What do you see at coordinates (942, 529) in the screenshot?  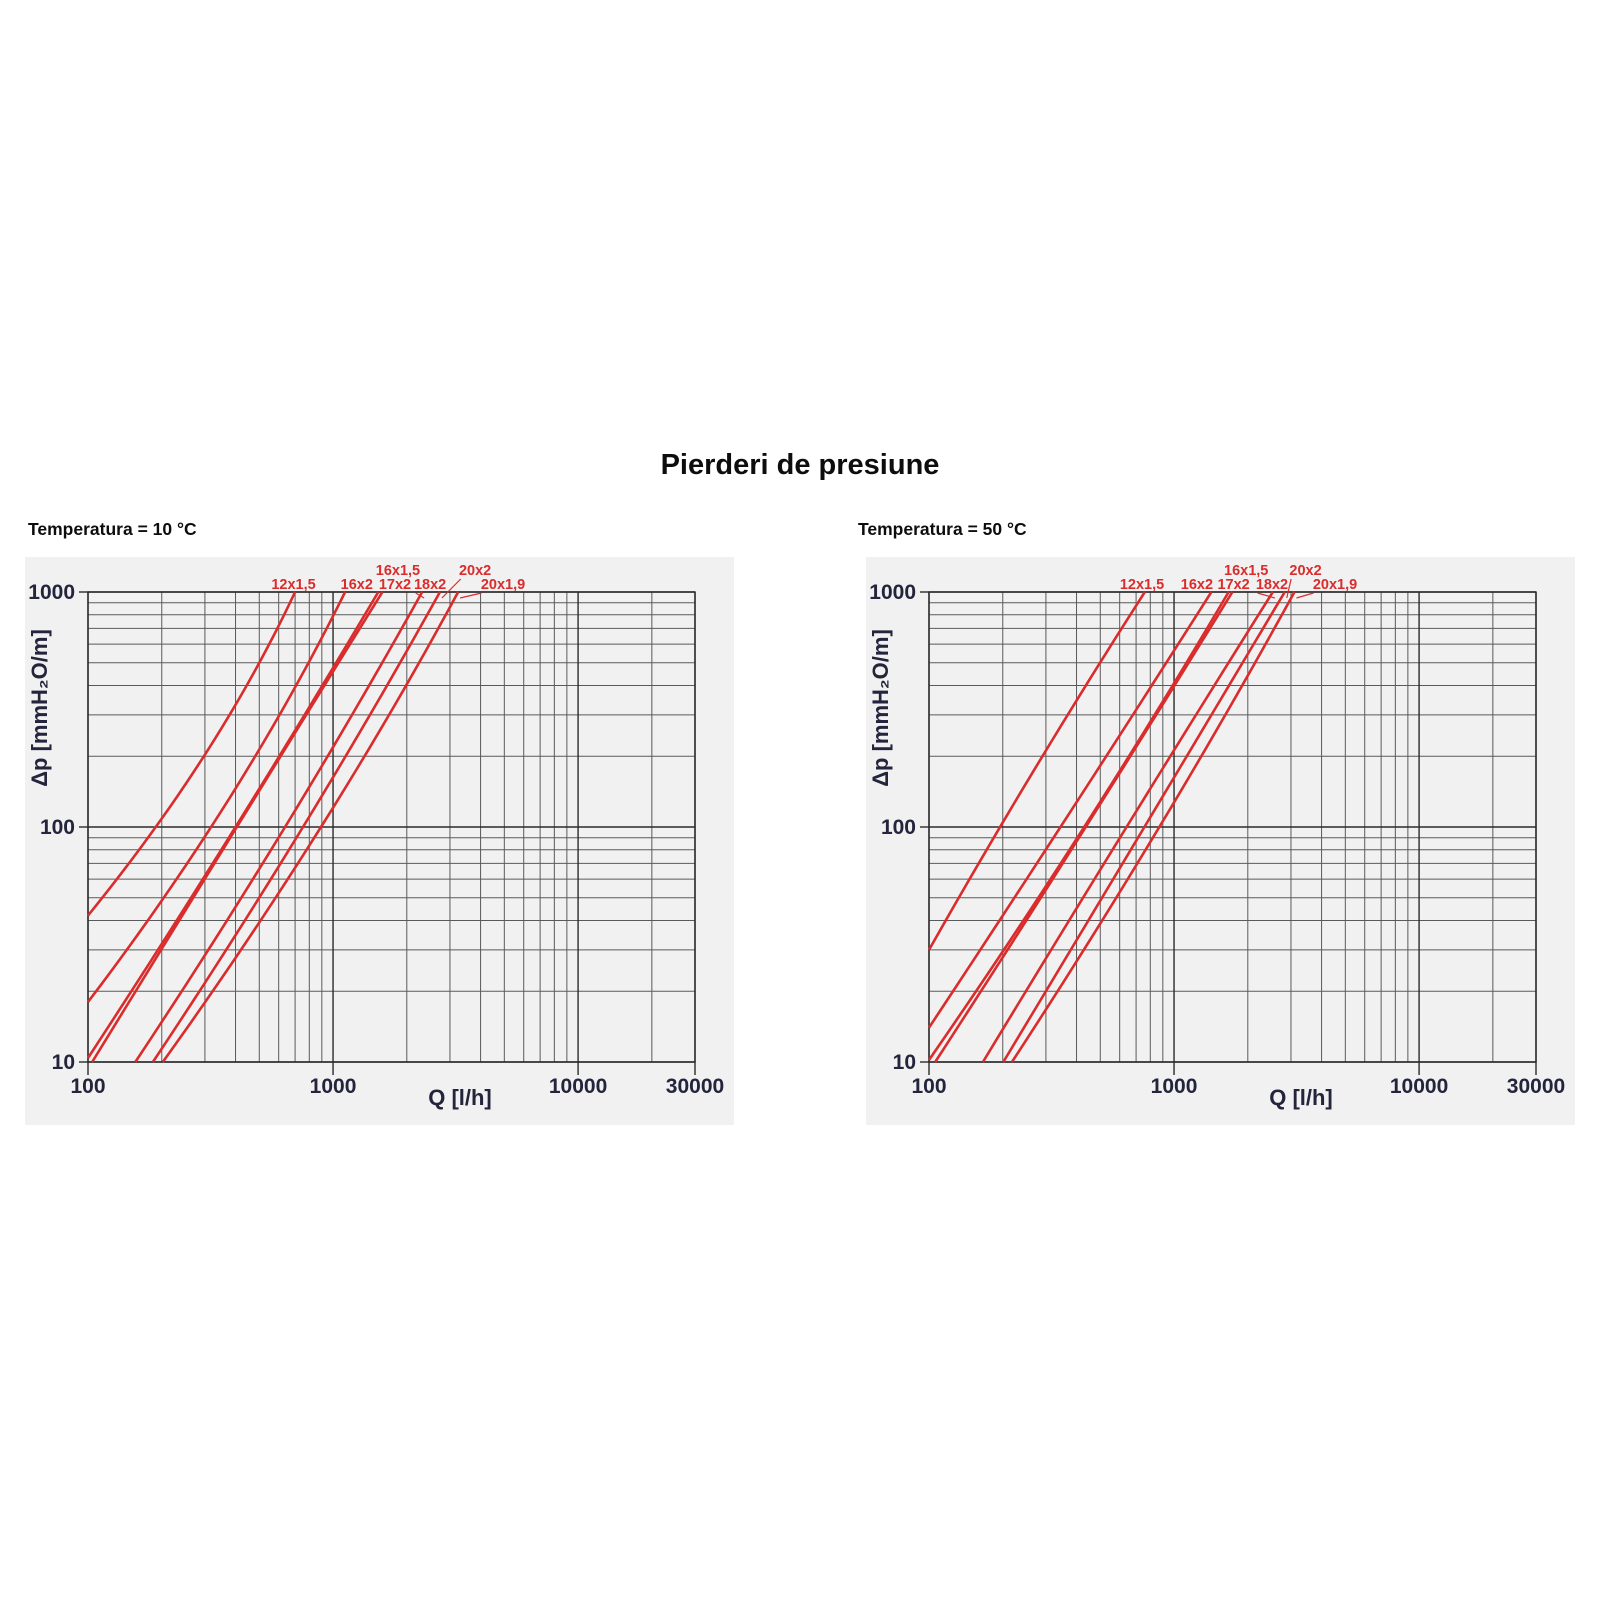 I see `chart-header-50c: Temperatura = 50 °C` at bounding box center [942, 529].